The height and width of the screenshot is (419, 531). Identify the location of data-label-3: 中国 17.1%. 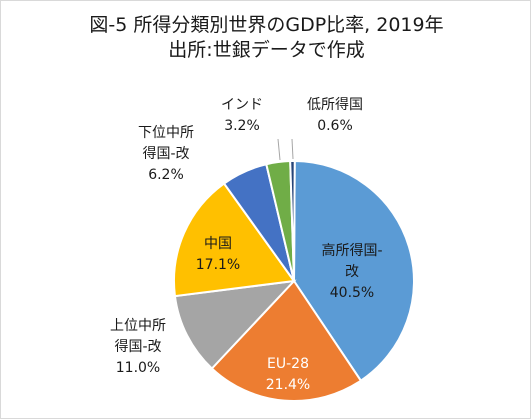
(218, 254).